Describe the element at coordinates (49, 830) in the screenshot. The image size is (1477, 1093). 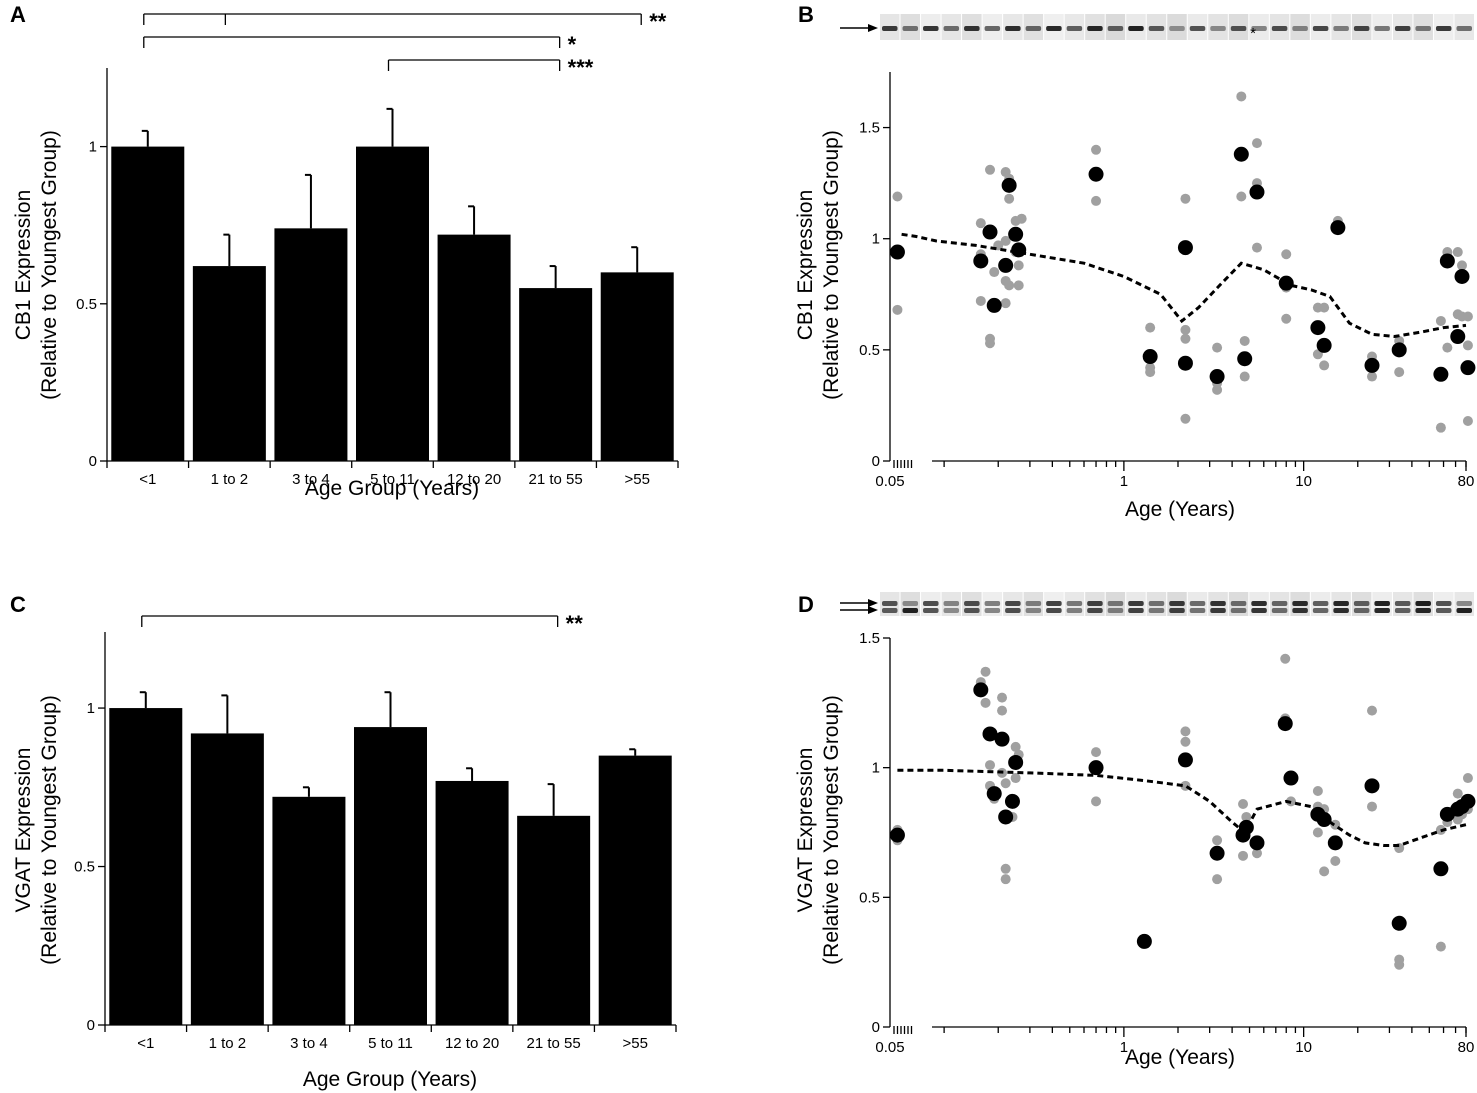
I see `y-axis-label-line2: (Relative to Youngest Group)` at that location.